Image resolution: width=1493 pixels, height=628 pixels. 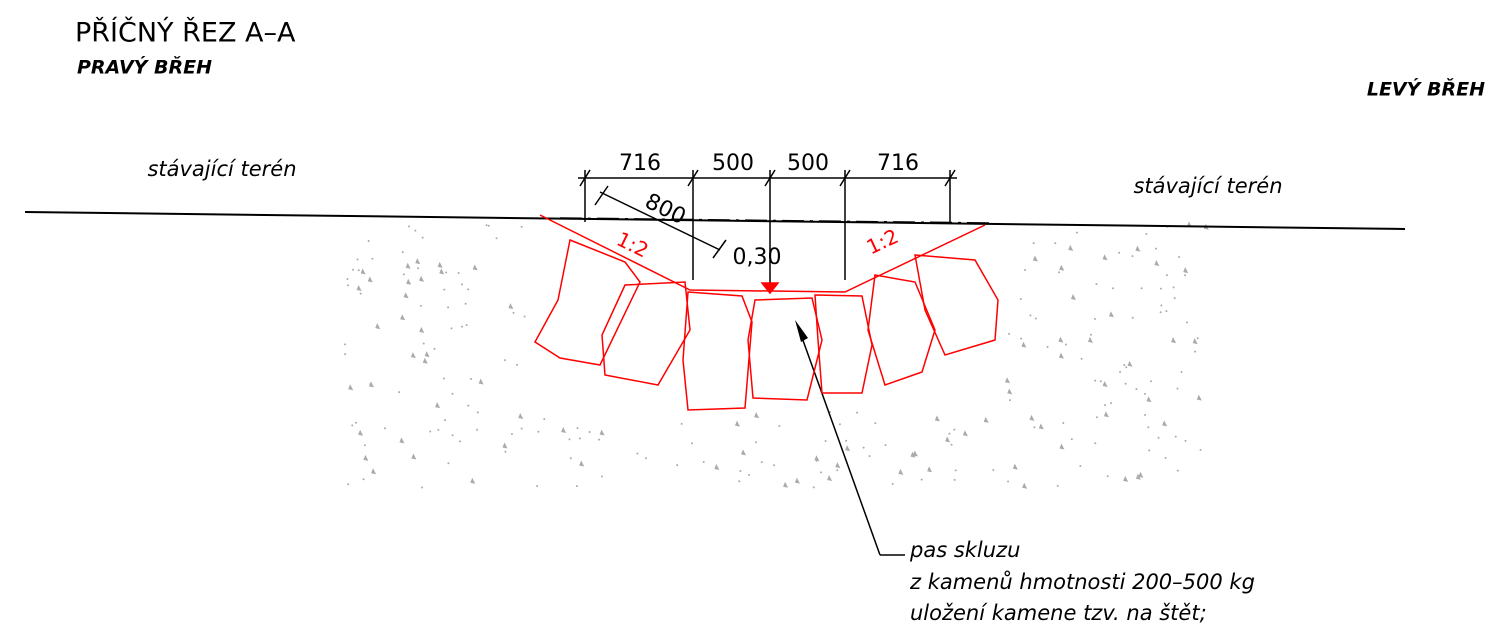 What do you see at coordinates (1082, 581) in the screenshot?
I see `note-line: z kamenů hmotnosti 200–500 kg` at bounding box center [1082, 581].